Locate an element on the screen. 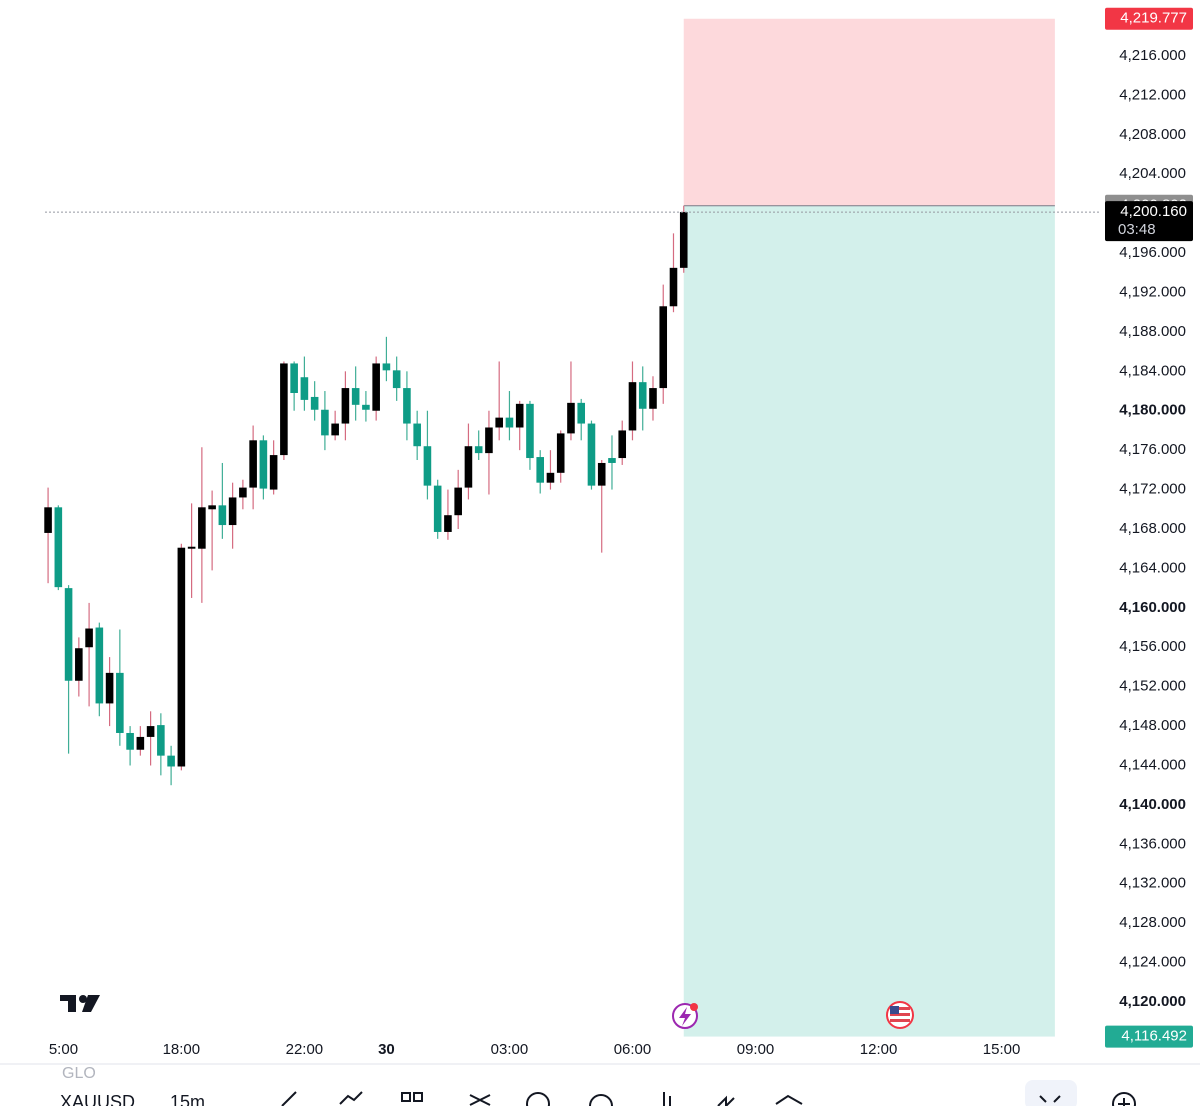 The width and height of the screenshot is (1200, 1106). y-tick-label: 4,132.000 is located at coordinates (1152, 883).